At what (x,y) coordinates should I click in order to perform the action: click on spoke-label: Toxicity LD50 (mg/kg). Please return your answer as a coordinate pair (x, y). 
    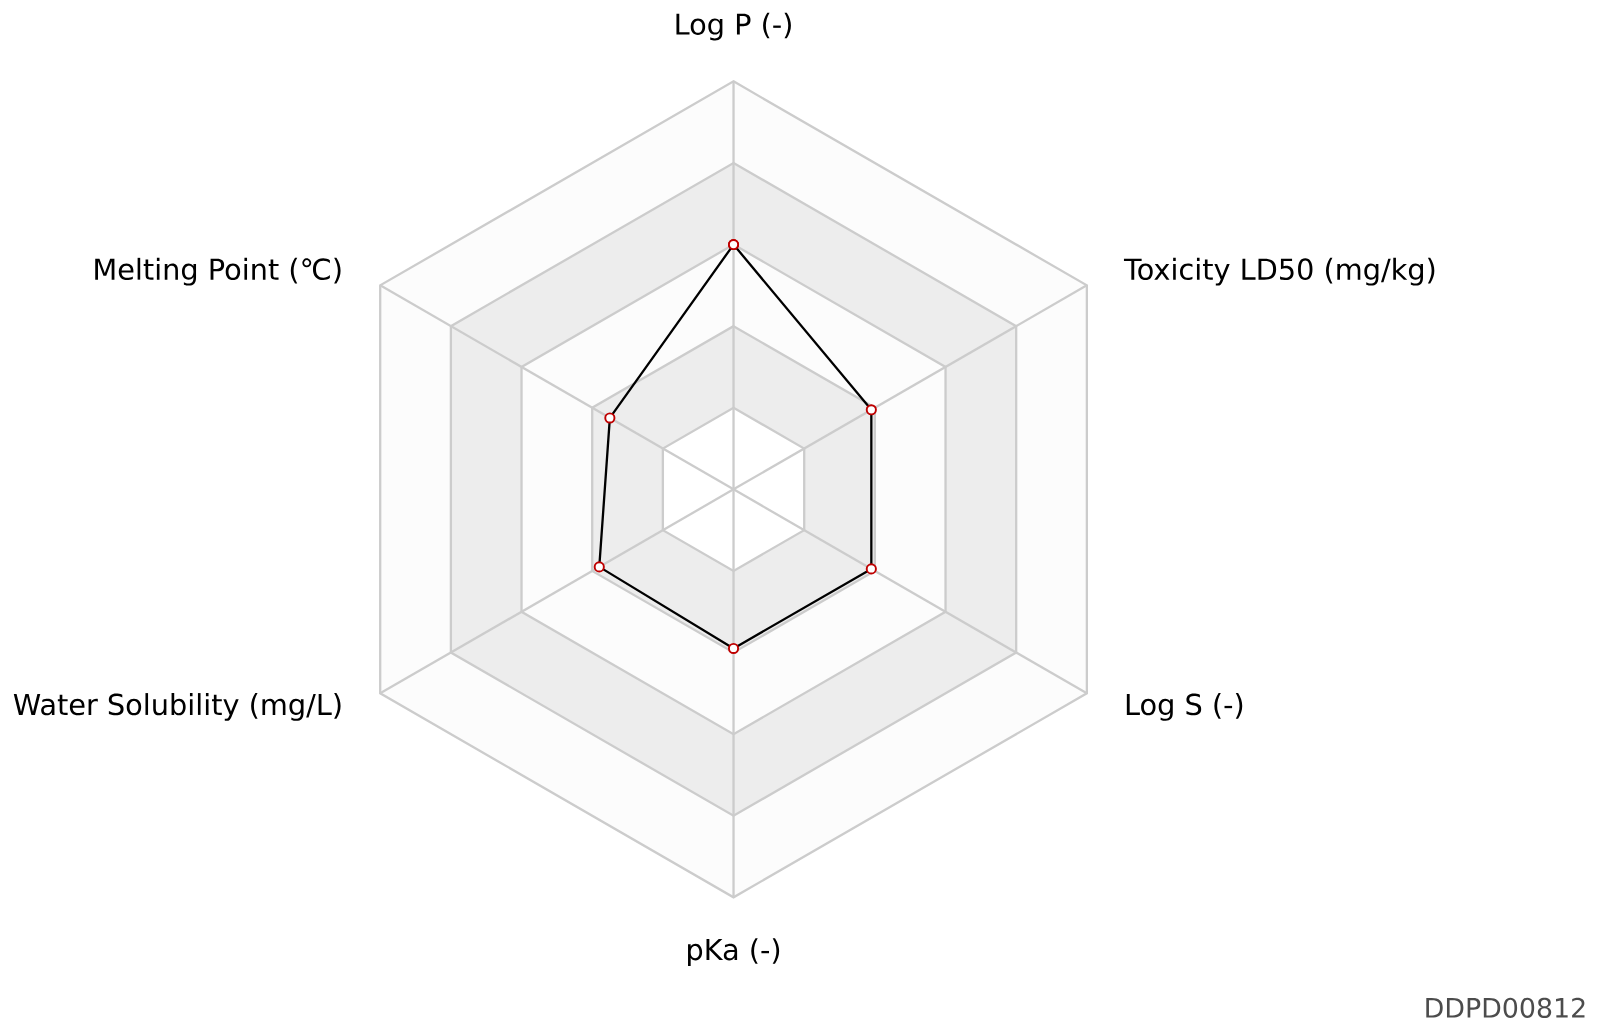
    Looking at the image, I should click on (1279, 271).